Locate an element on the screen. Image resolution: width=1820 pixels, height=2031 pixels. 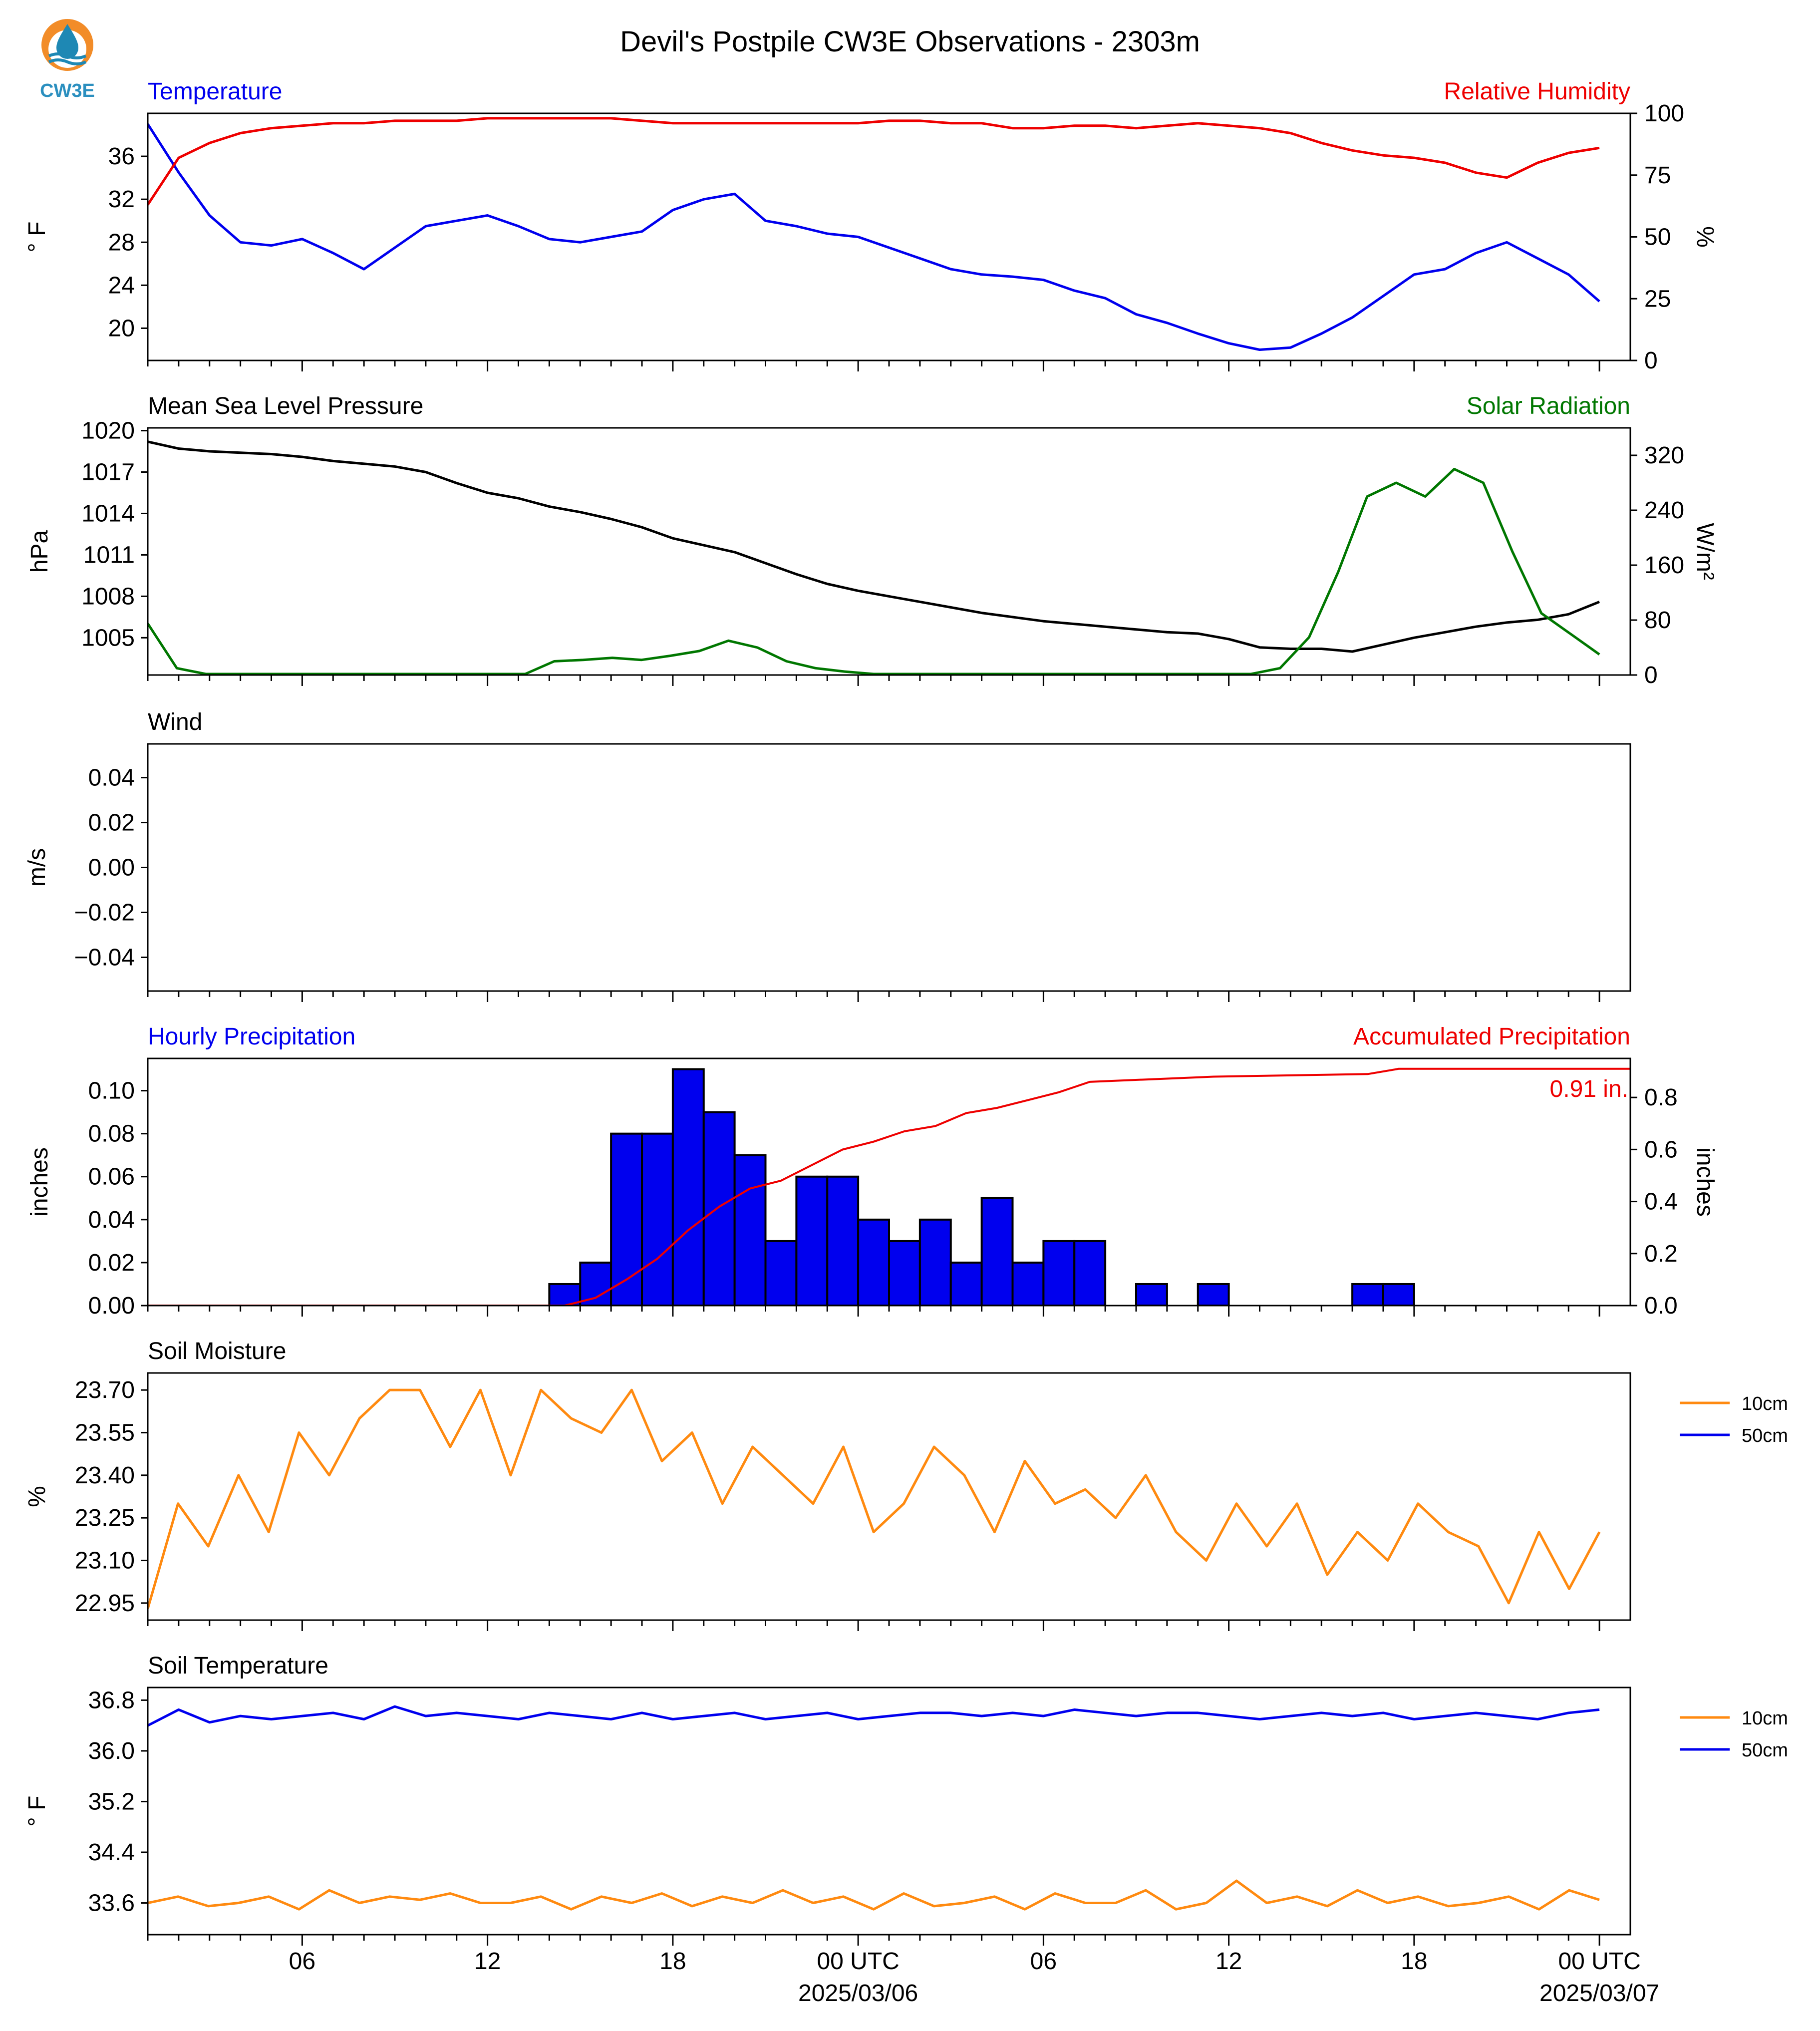
panel-title-left: Temperature is located at coordinates (215, 92).